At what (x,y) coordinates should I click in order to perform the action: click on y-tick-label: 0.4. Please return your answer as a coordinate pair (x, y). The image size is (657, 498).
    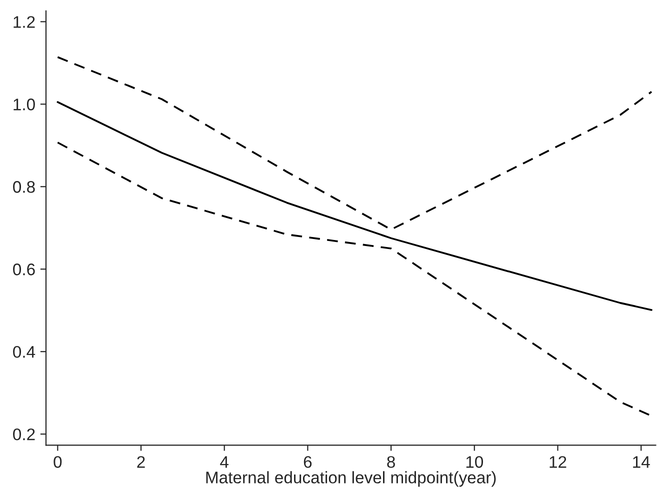
    Looking at the image, I should click on (24, 352).